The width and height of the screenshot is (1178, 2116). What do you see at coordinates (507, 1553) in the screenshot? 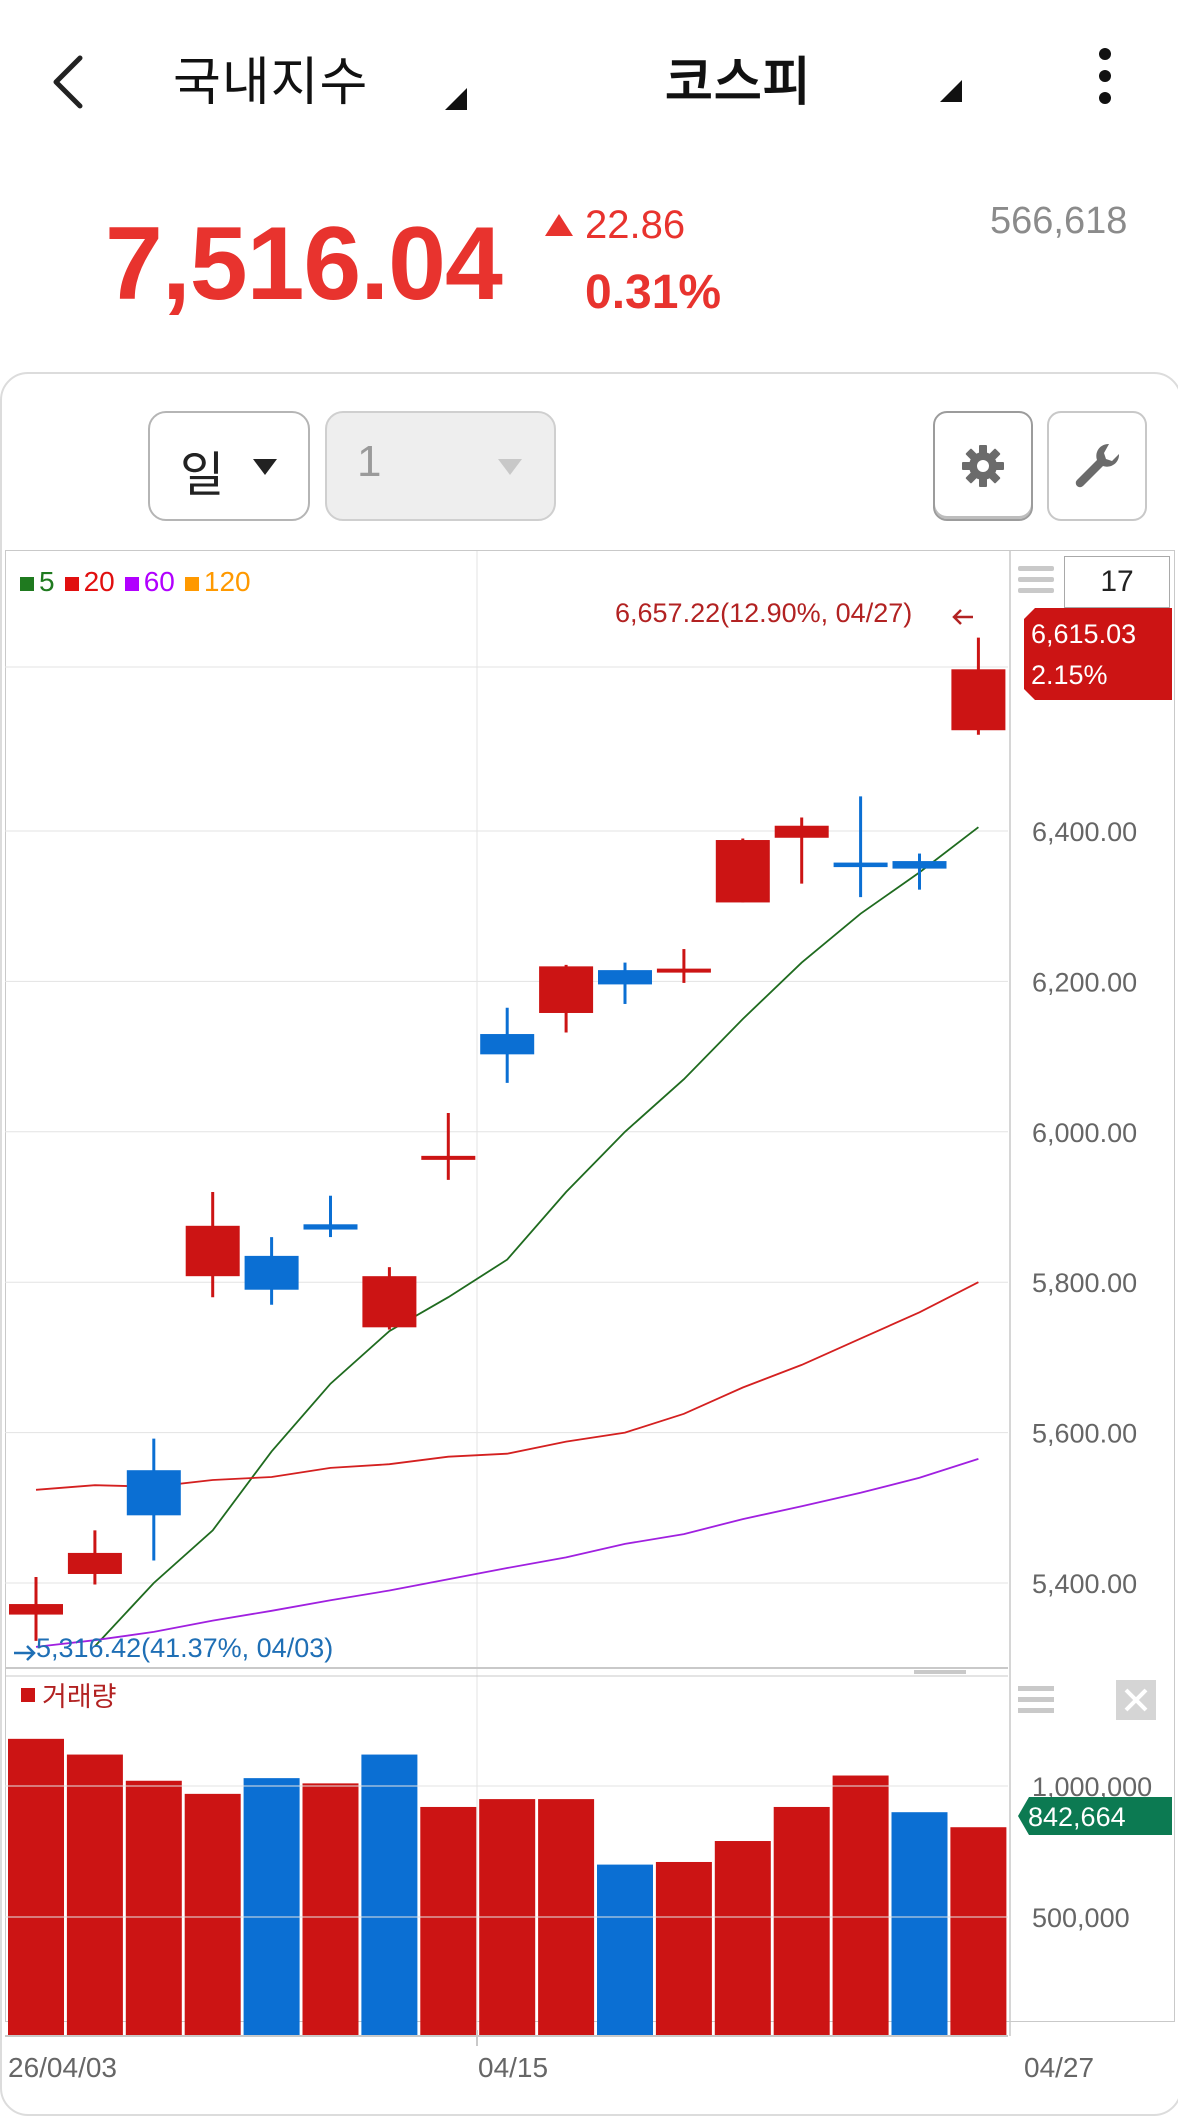
I see `ma60-line` at bounding box center [507, 1553].